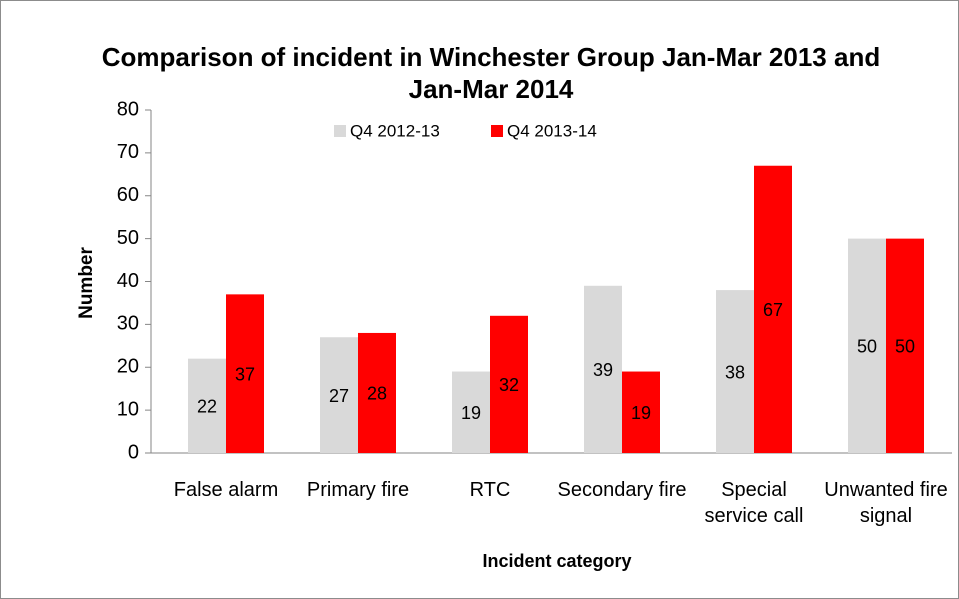 The image size is (959, 599). Describe the element at coordinates (128, 109) in the screenshot. I see `y-tick-label: 80` at that location.